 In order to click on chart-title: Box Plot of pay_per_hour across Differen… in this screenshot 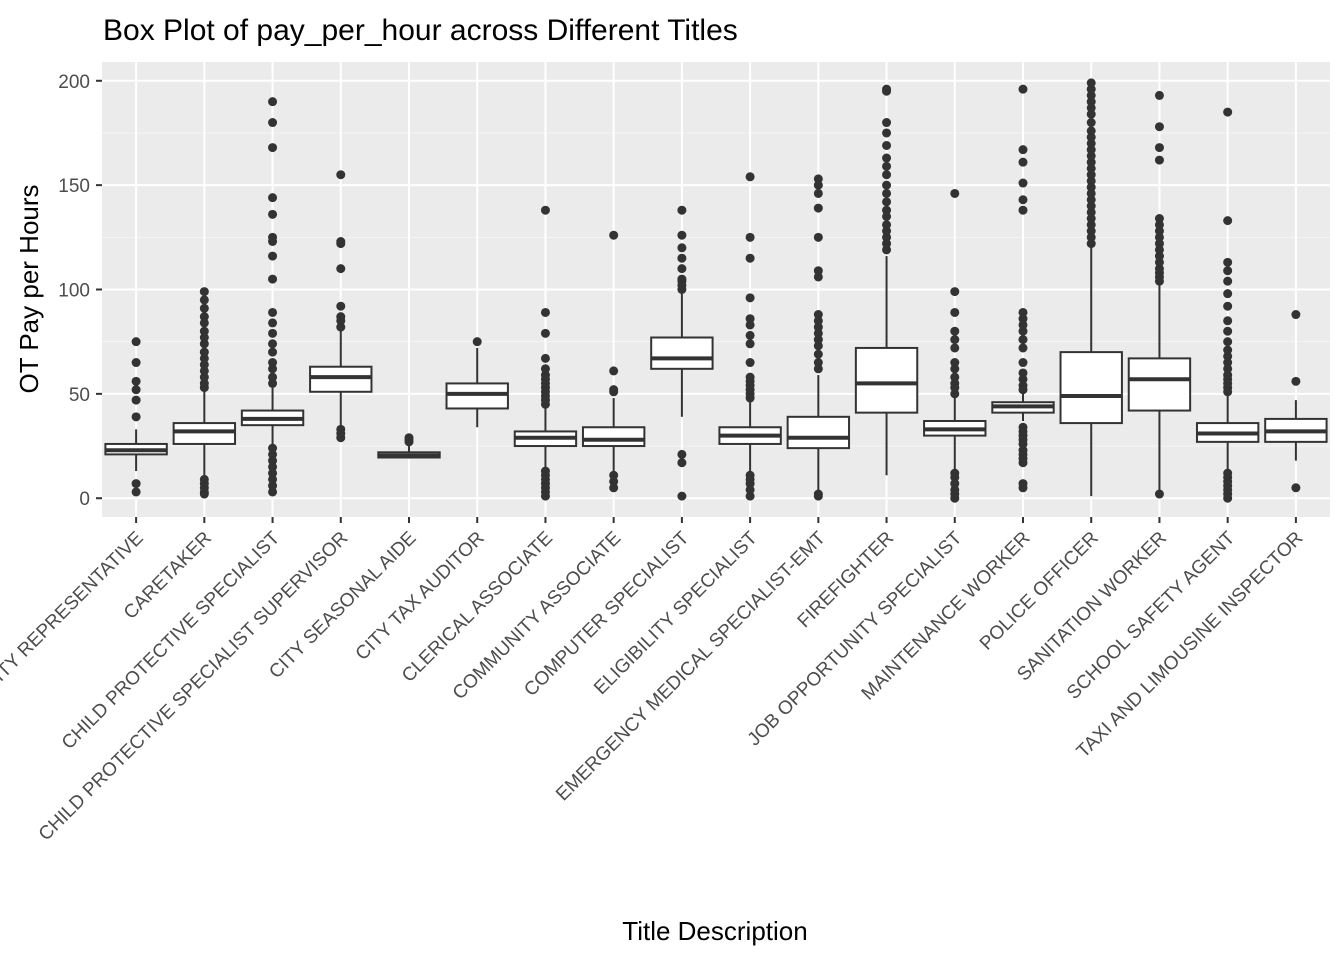, I will do `click(420, 30)`.